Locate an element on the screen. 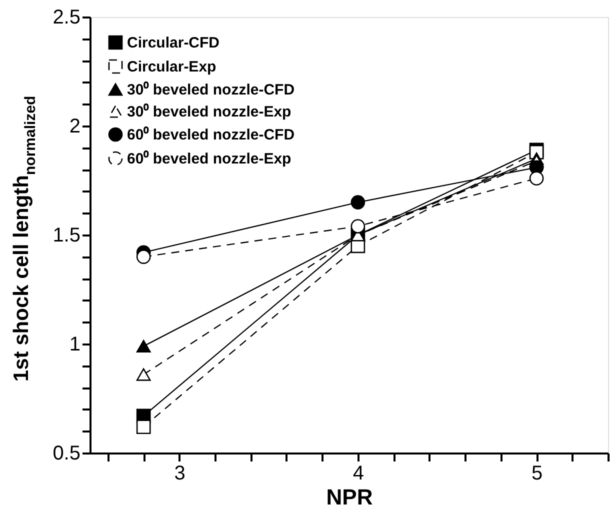 This screenshot has width=610, height=509. y-tick-label: 0.5 is located at coordinates (66, 453).